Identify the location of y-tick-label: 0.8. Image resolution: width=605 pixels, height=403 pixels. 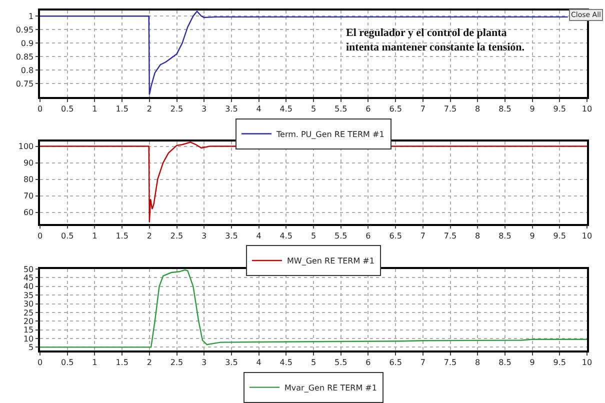
(27, 70).